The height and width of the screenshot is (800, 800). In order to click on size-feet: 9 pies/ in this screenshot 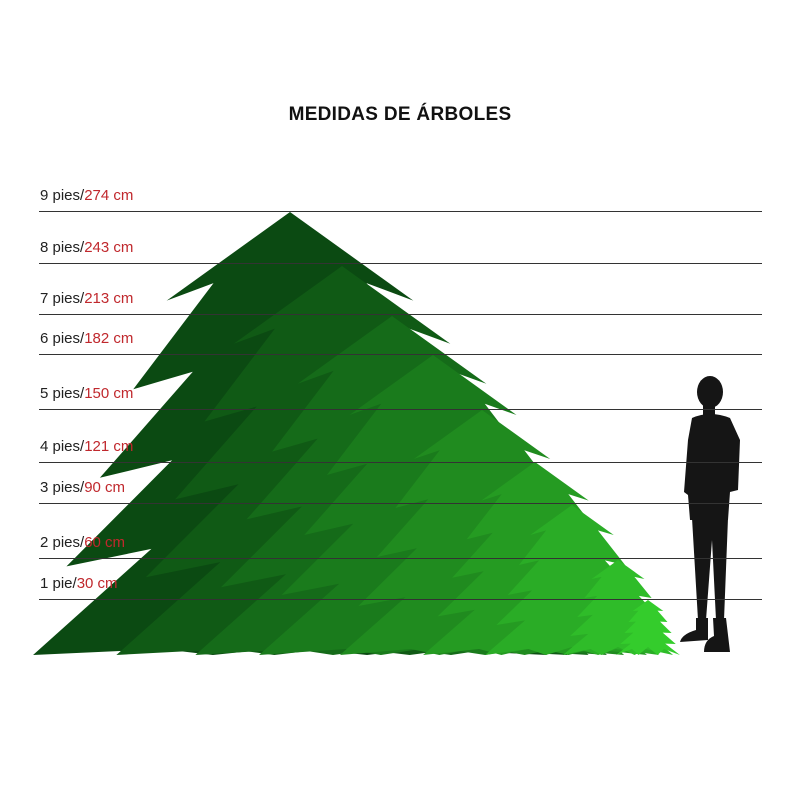, I will do `click(62, 195)`.